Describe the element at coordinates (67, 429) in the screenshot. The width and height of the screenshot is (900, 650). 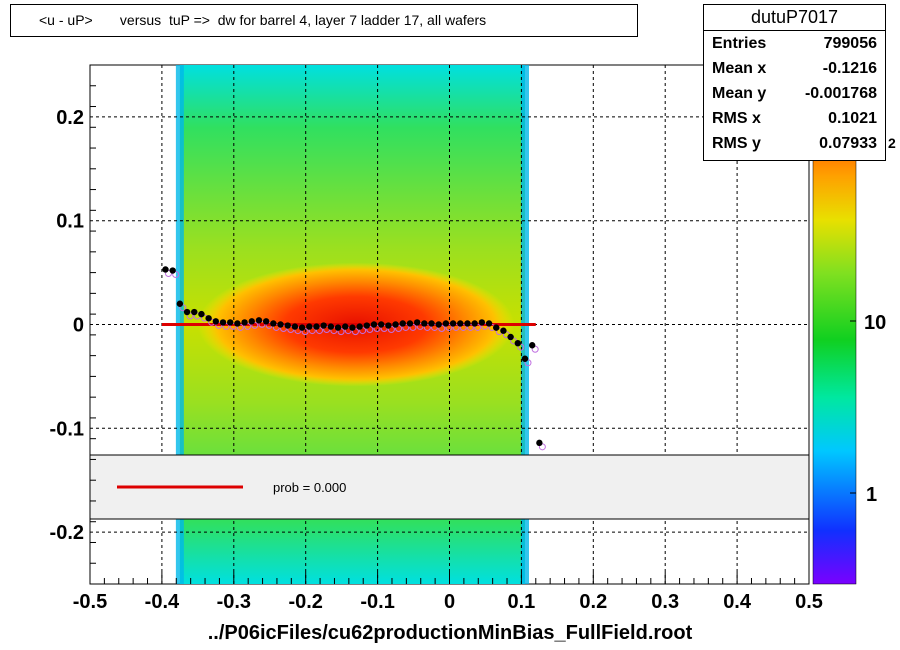
I see `y-tick-label: -0.1` at that location.